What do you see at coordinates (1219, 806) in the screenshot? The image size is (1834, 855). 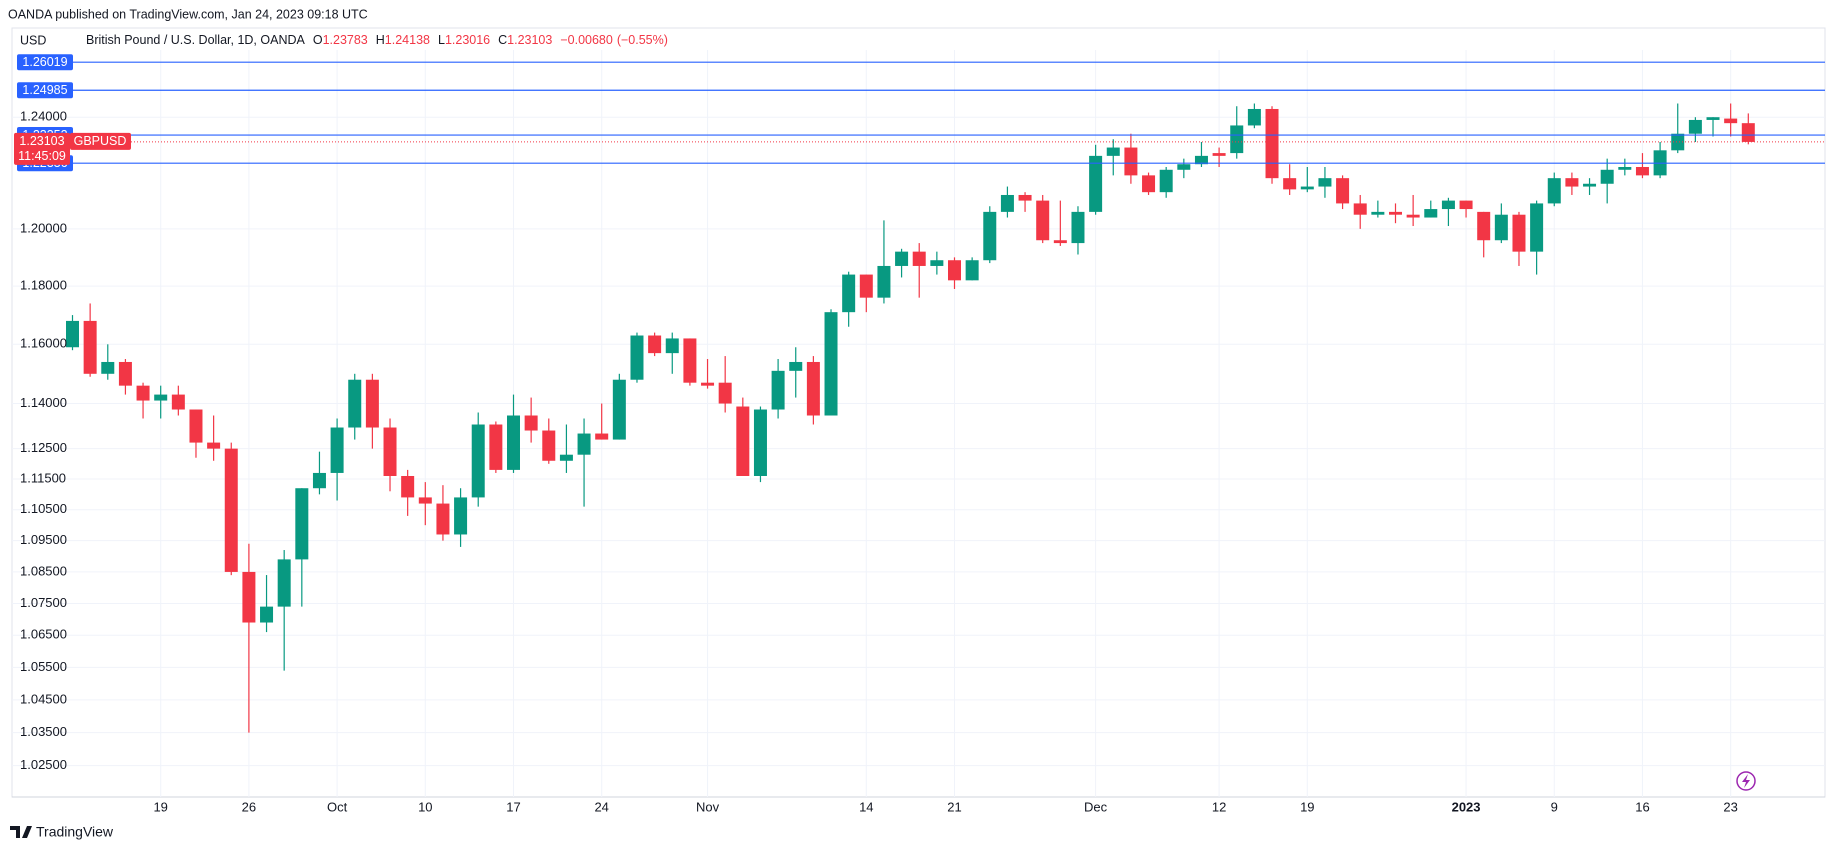 I see `x-tick-label: 12` at bounding box center [1219, 806].